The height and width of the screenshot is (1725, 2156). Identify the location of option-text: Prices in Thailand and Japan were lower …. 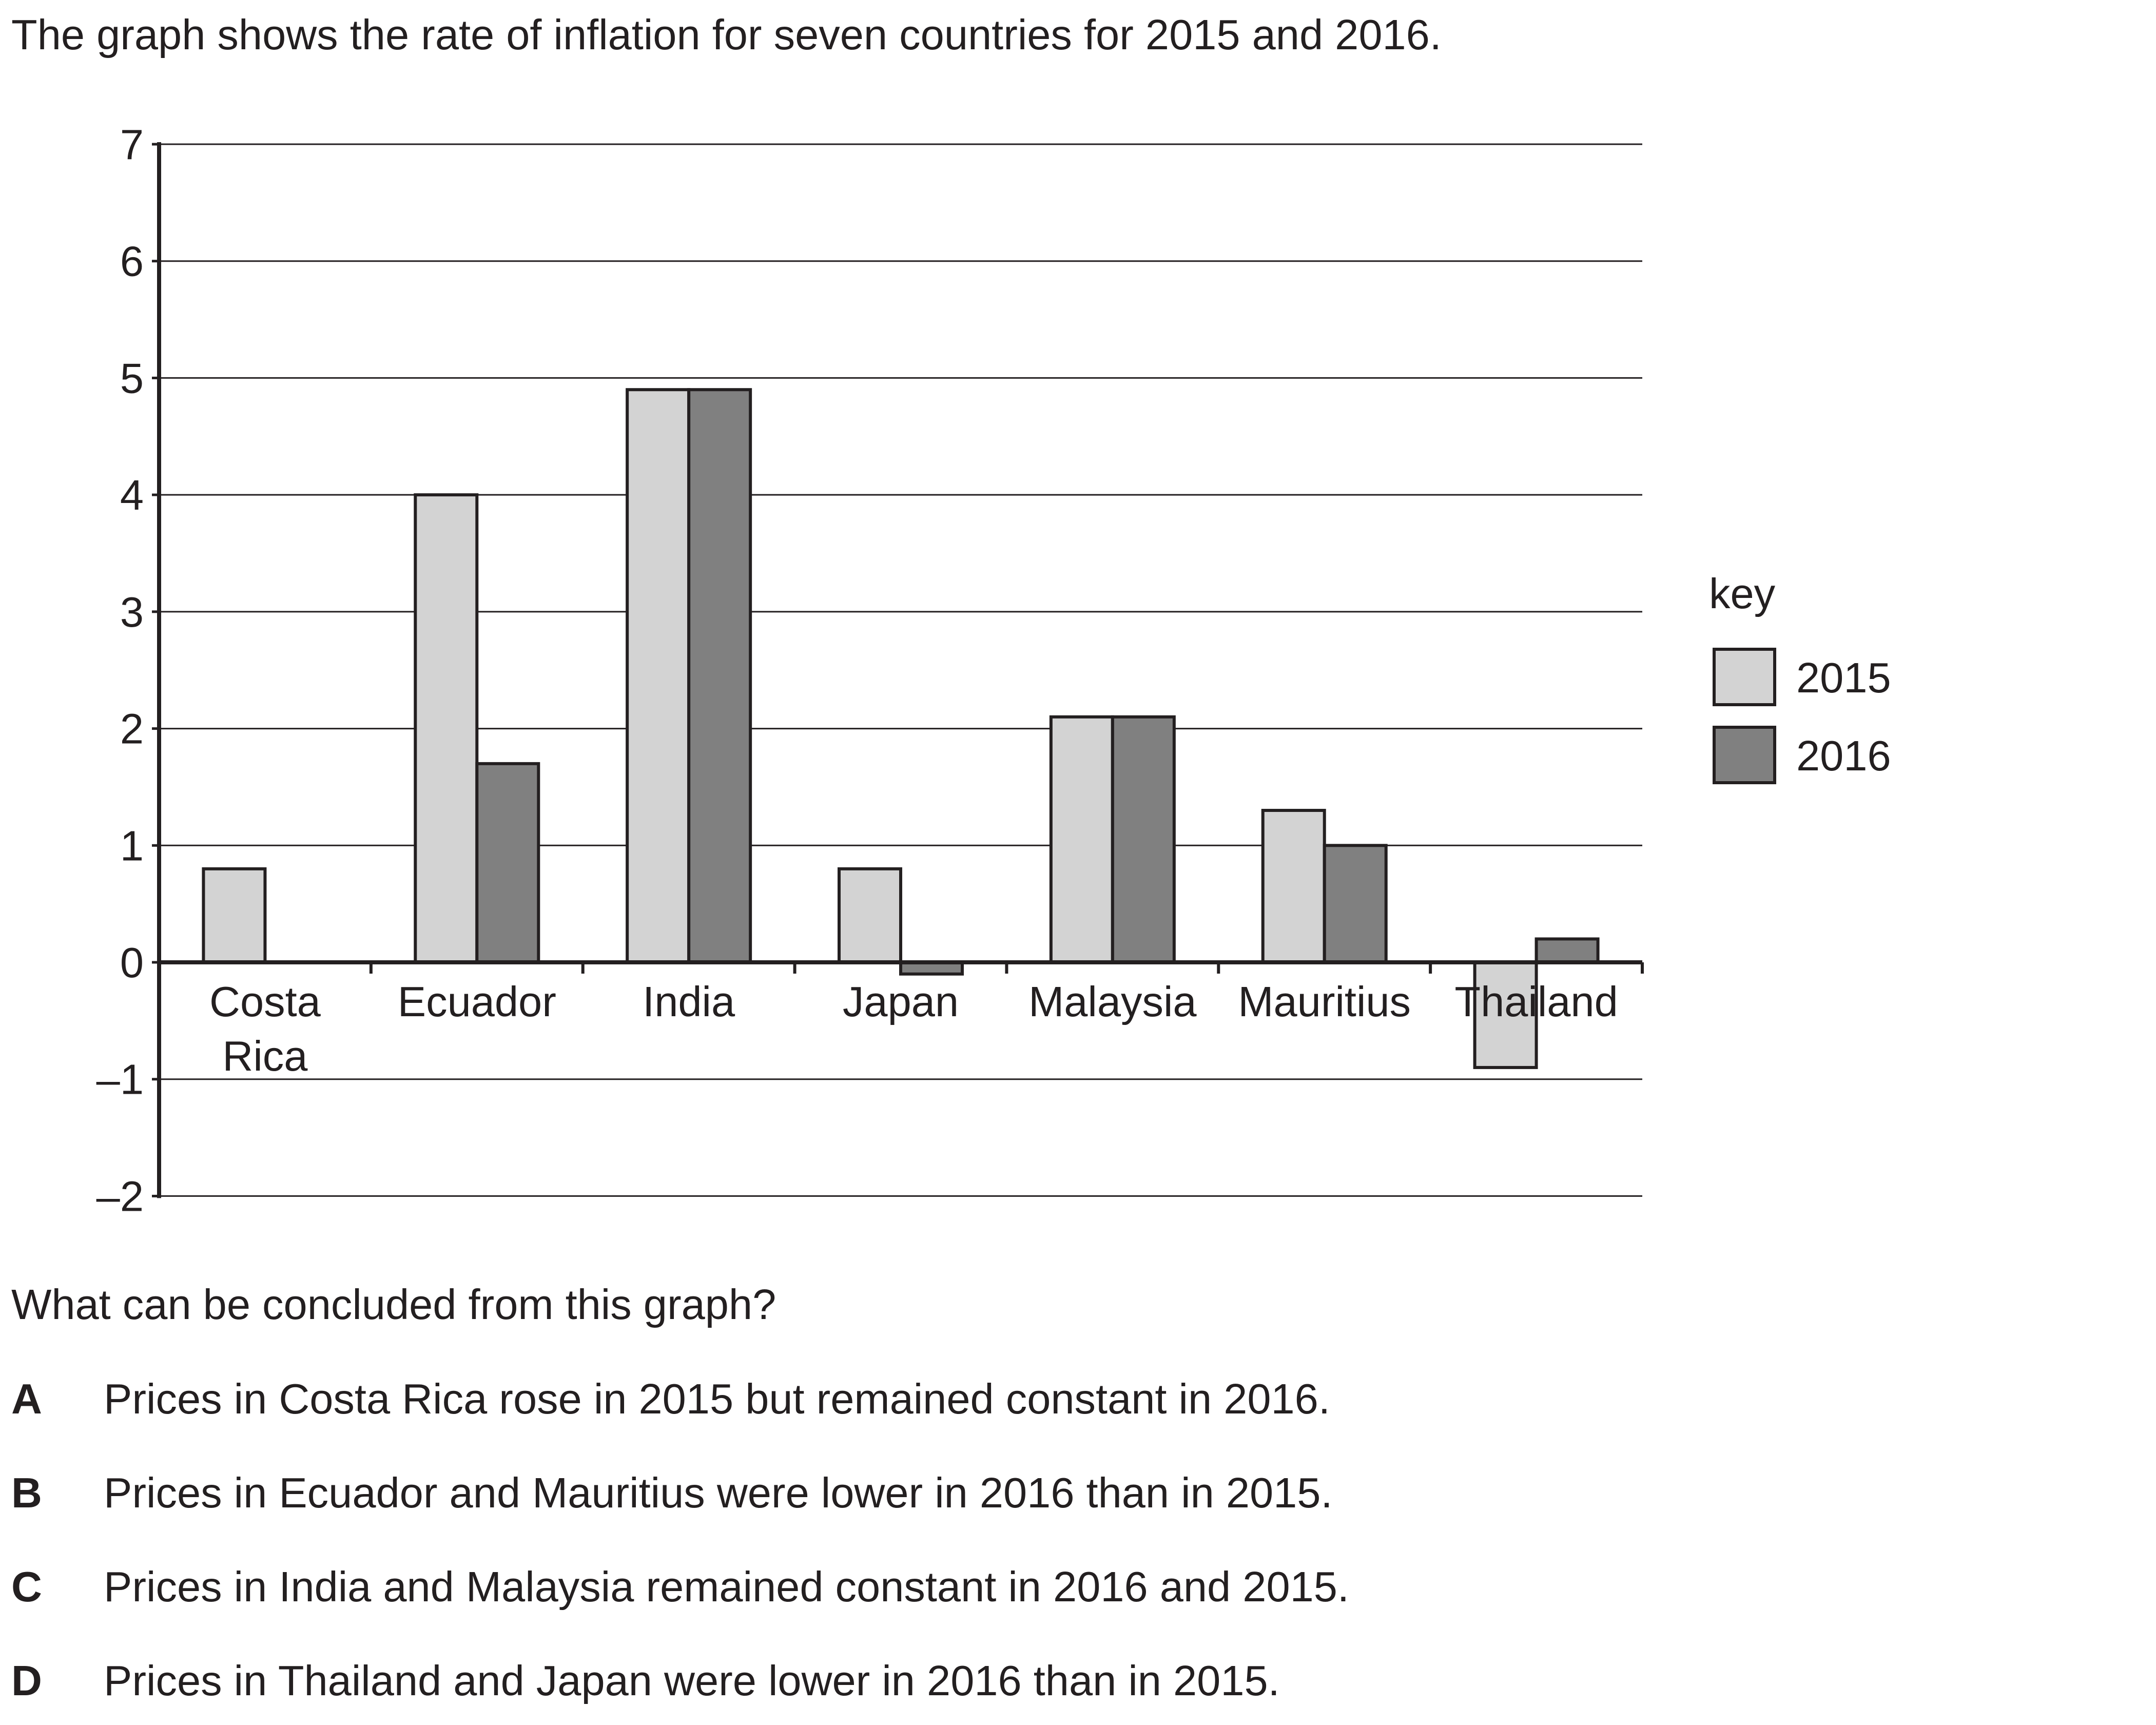
(692, 1680).